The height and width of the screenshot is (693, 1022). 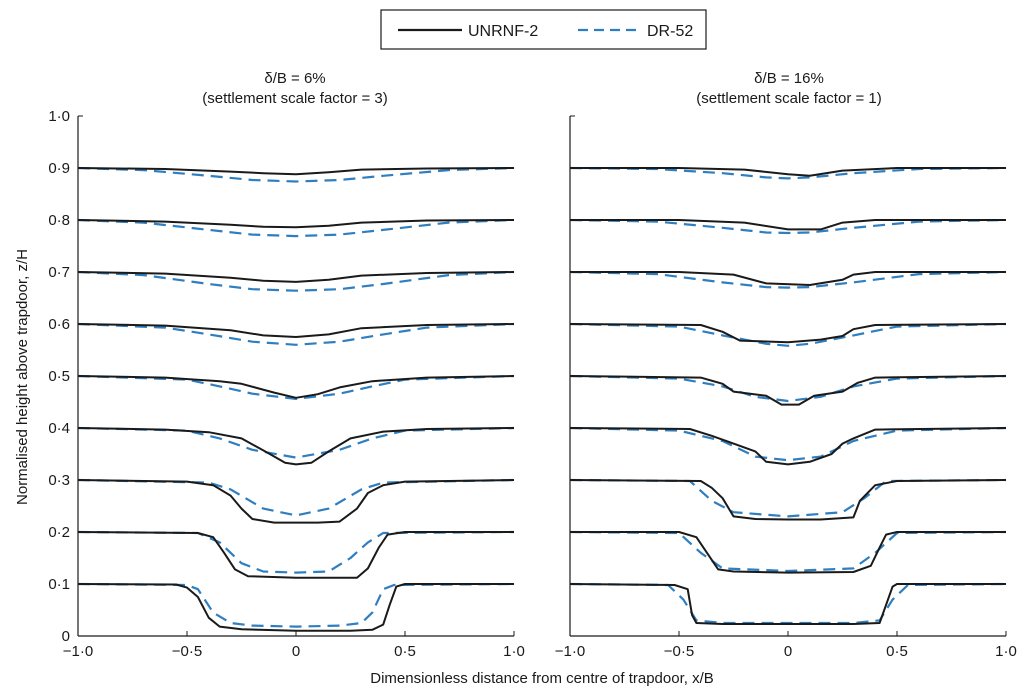 What do you see at coordinates (59, 480) in the screenshot?
I see `y-tick-label: 0·3` at bounding box center [59, 480].